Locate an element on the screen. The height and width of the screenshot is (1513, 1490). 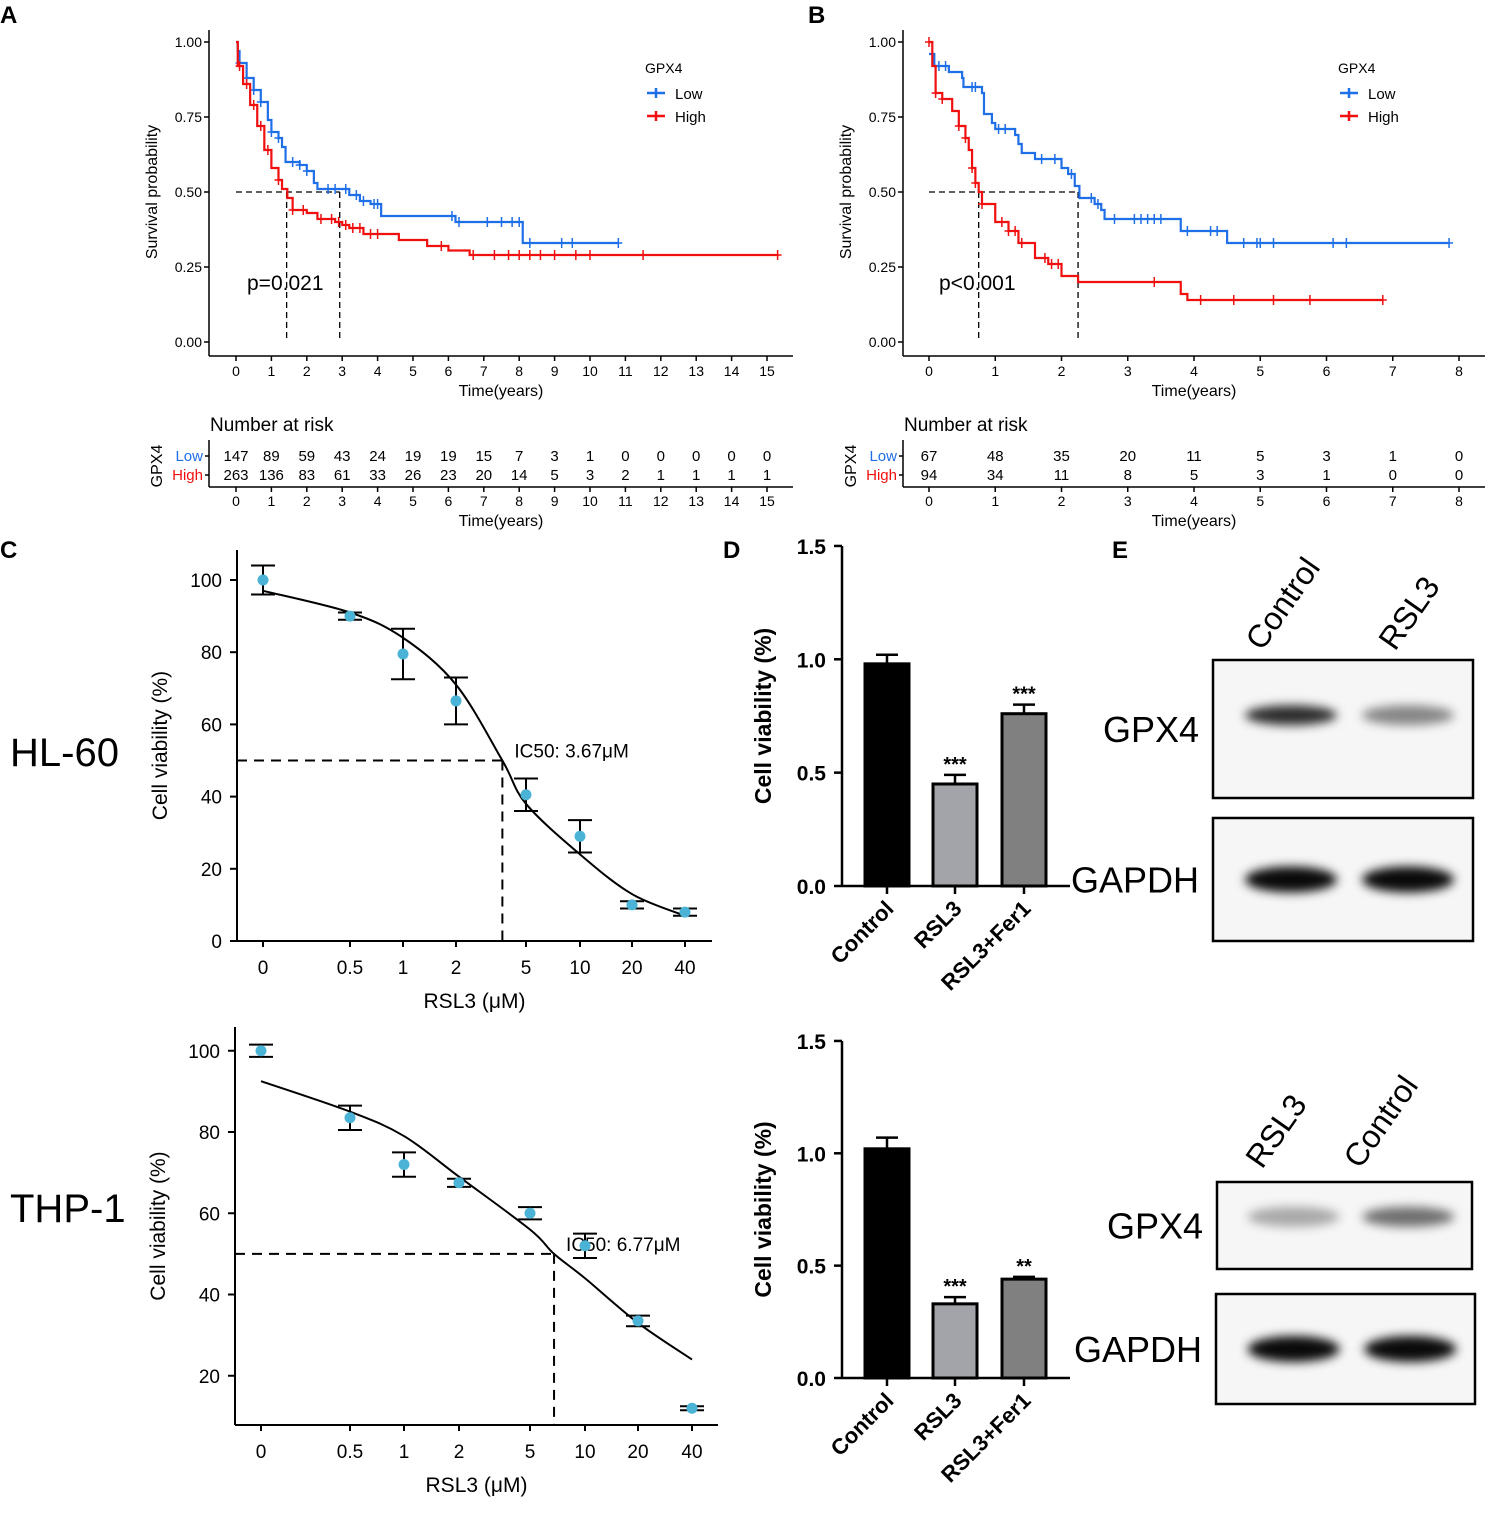
lane-label: RSL3 is located at coordinates (1408, 613).